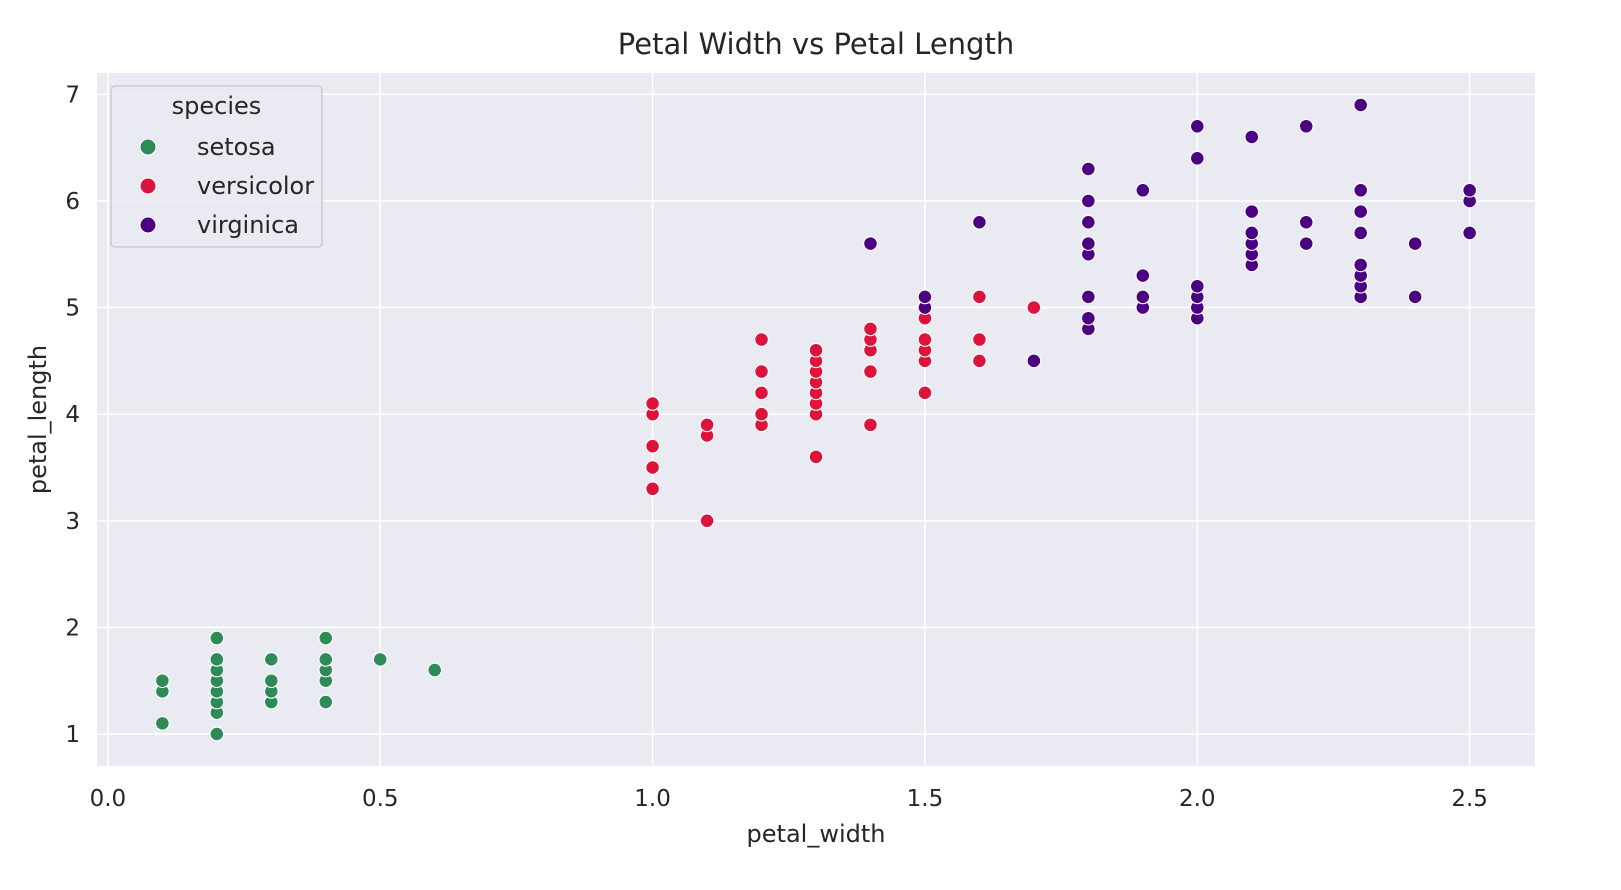  What do you see at coordinates (925, 799) in the screenshot?
I see `x-tick-label: 1.5` at bounding box center [925, 799].